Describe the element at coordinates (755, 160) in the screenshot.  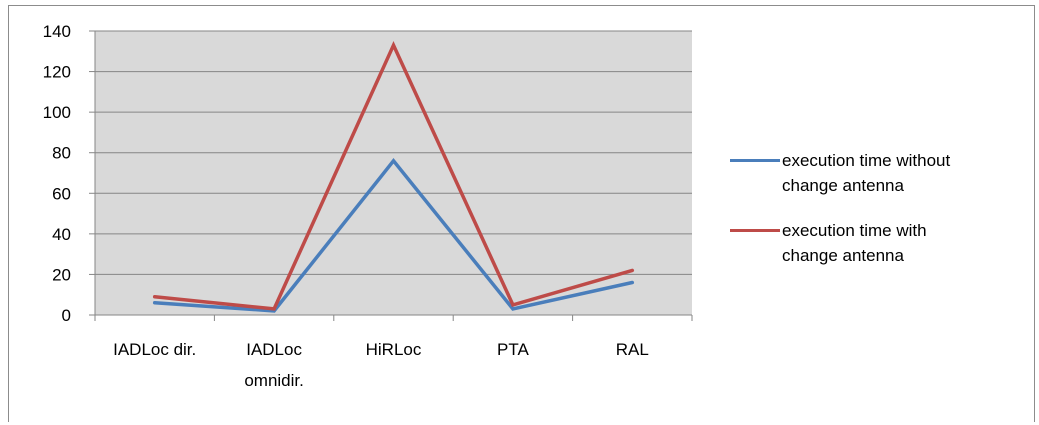
I see `legend-swatch-blue` at that location.